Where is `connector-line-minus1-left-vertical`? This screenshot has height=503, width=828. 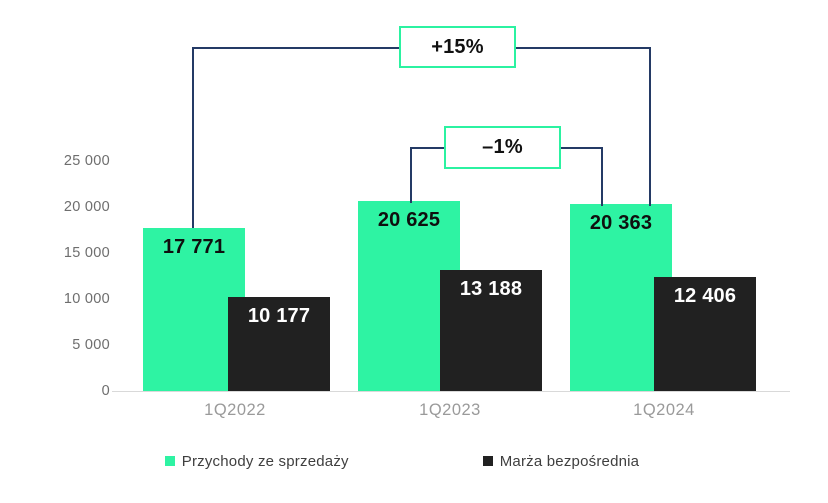 connector-line-minus1-left-vertical is located at coordinates (411, 175).